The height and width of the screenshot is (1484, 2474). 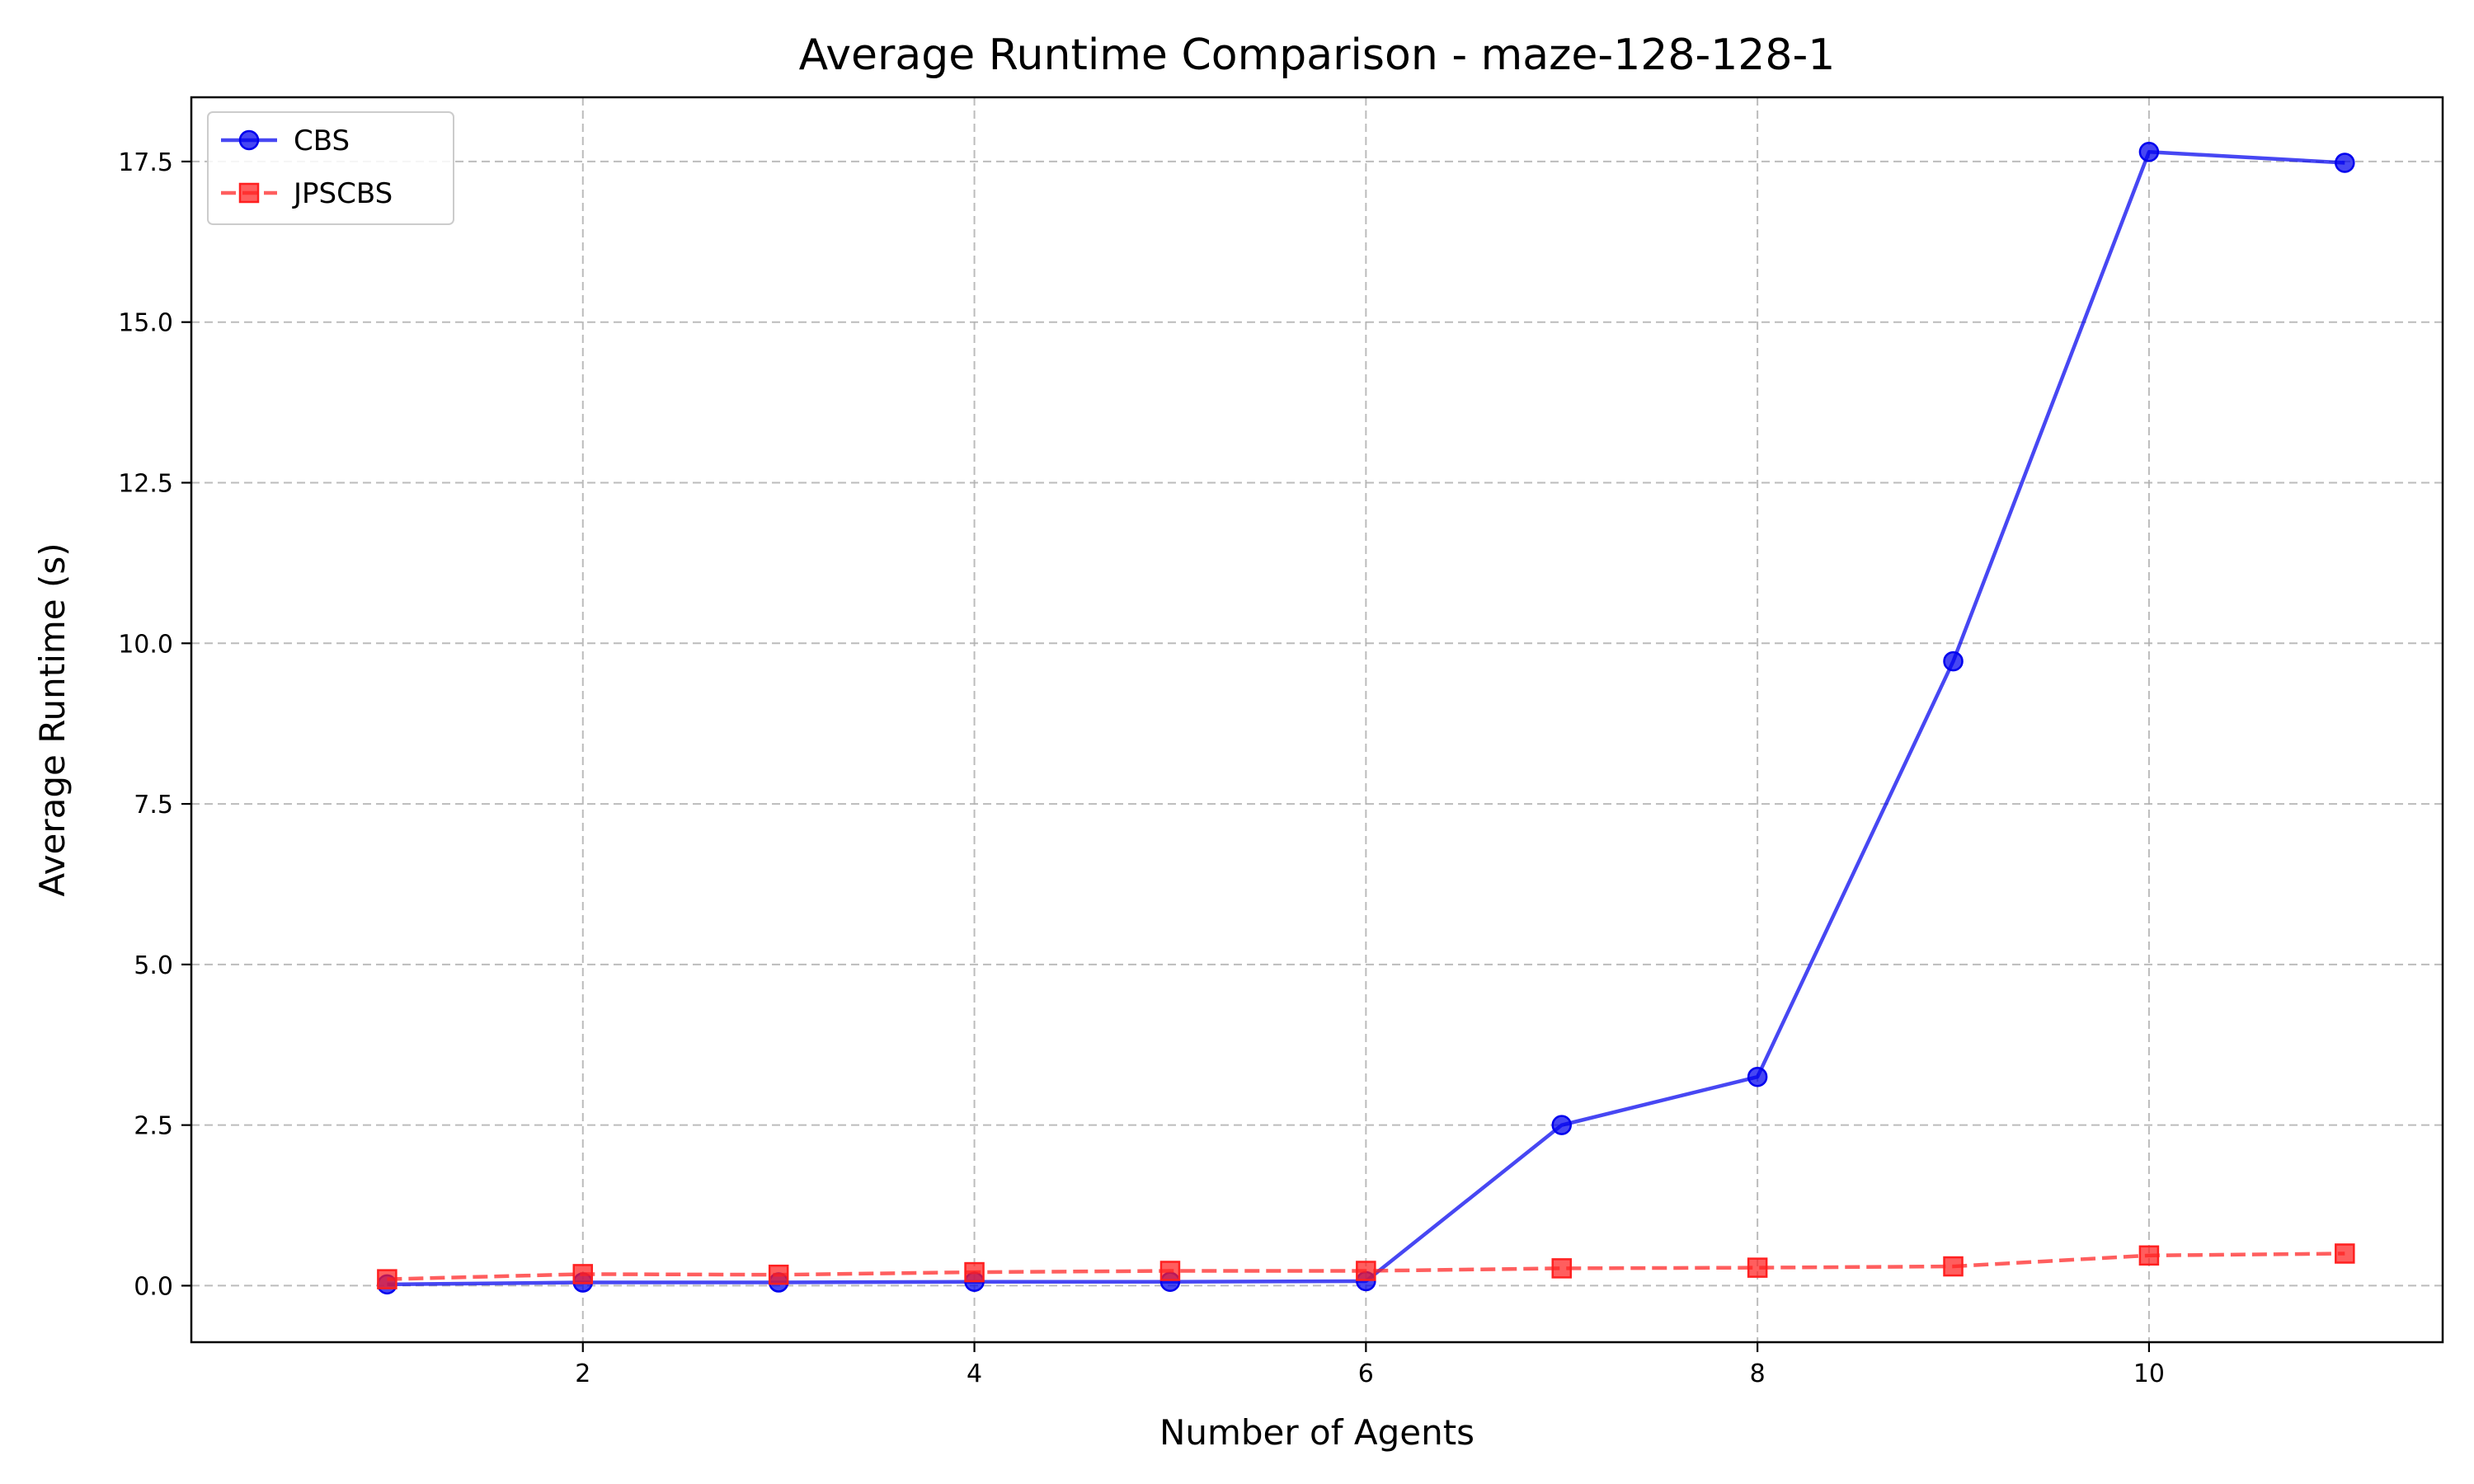 I want to click on x-tick-label: 8, so click(x=1758, y=1374).